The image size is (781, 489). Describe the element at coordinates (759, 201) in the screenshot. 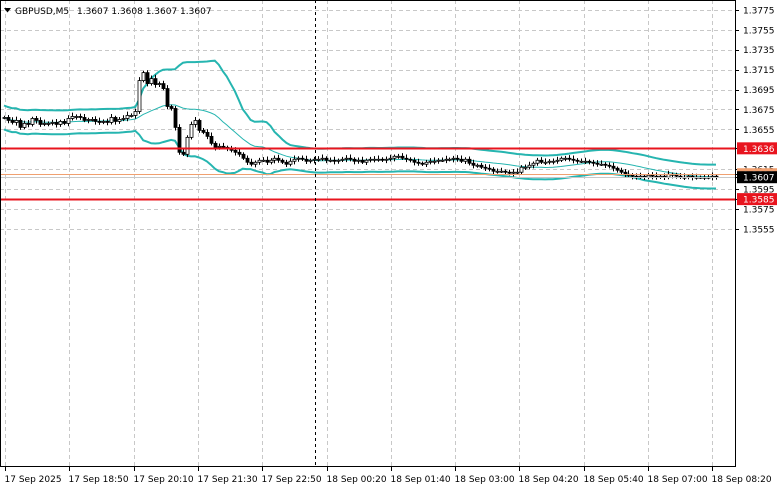

I see `level-price-label: 1.3585` at that location.